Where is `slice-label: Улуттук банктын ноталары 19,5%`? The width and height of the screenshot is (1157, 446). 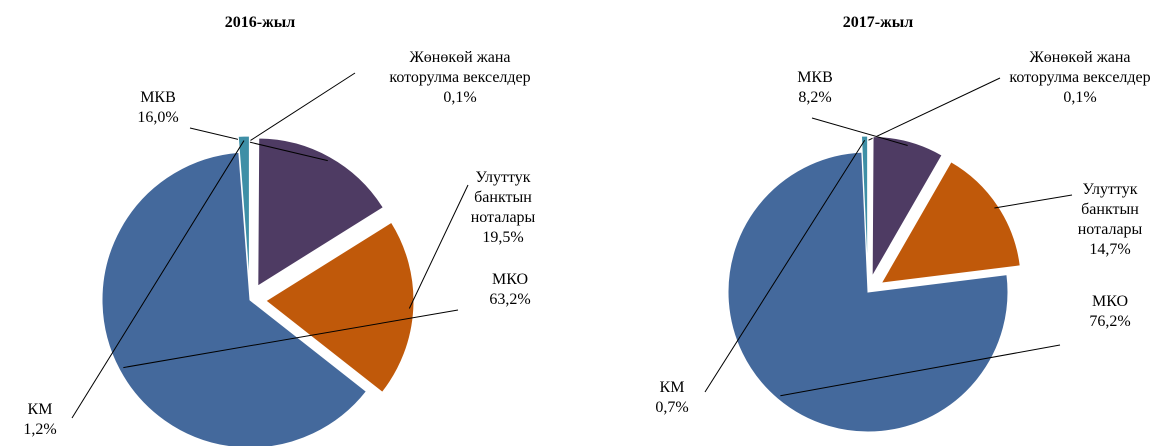 slice-label: Улуттук банктын ноталары 19,5% is located at coordinates (503, 208).